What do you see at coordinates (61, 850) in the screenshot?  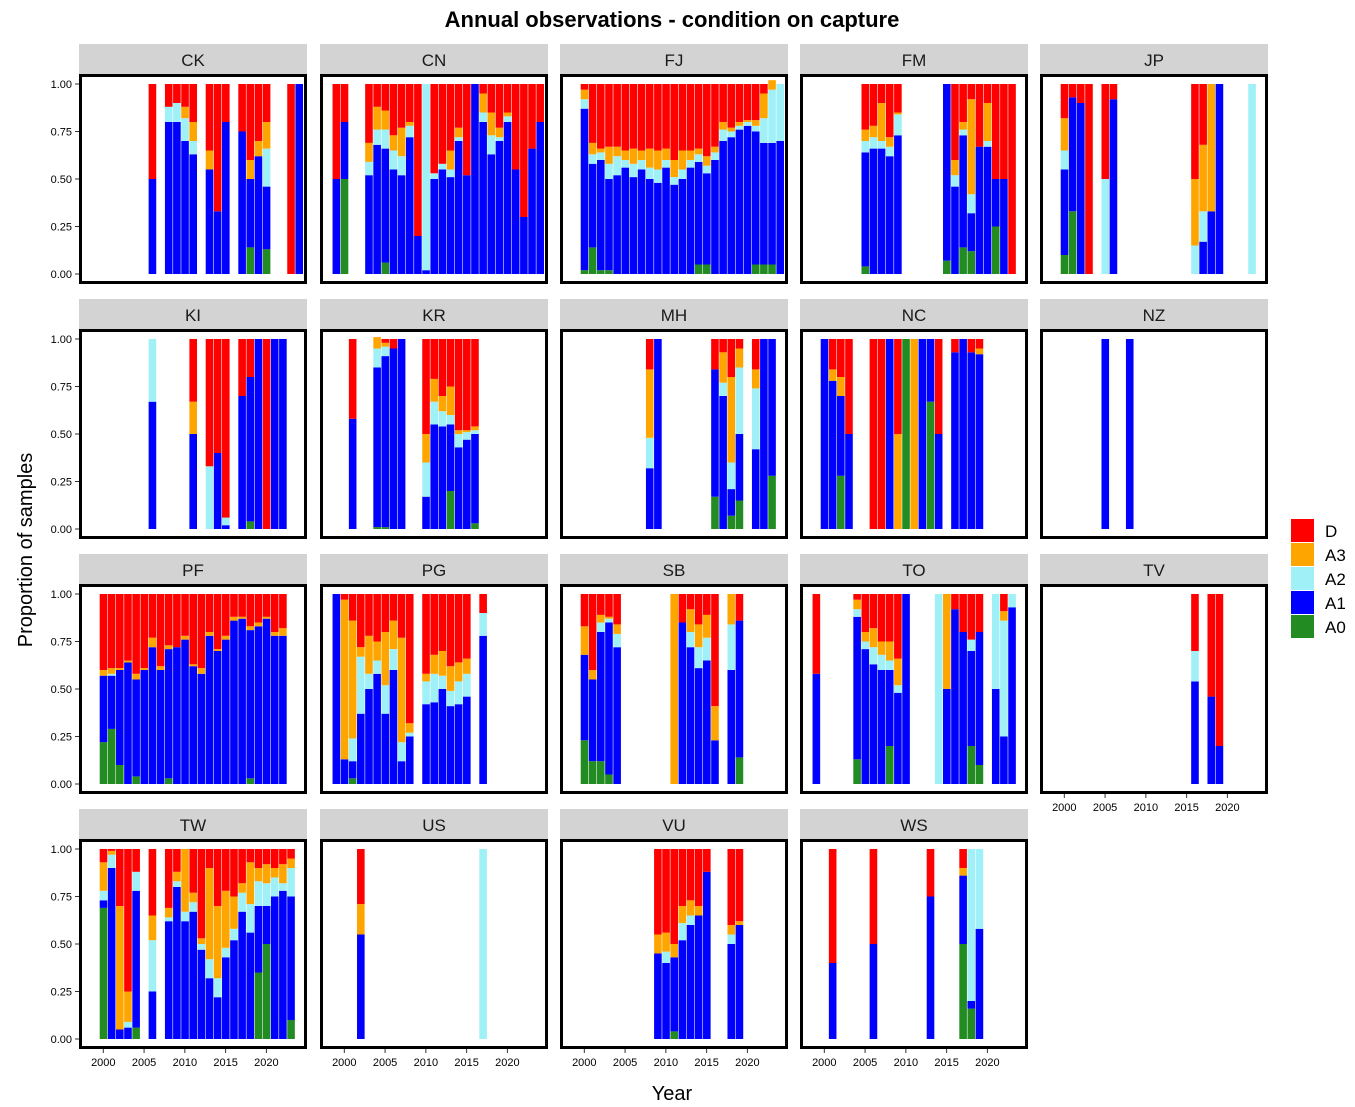 I see `y-tick-label: 1.00` at bounding box center [61, 850].